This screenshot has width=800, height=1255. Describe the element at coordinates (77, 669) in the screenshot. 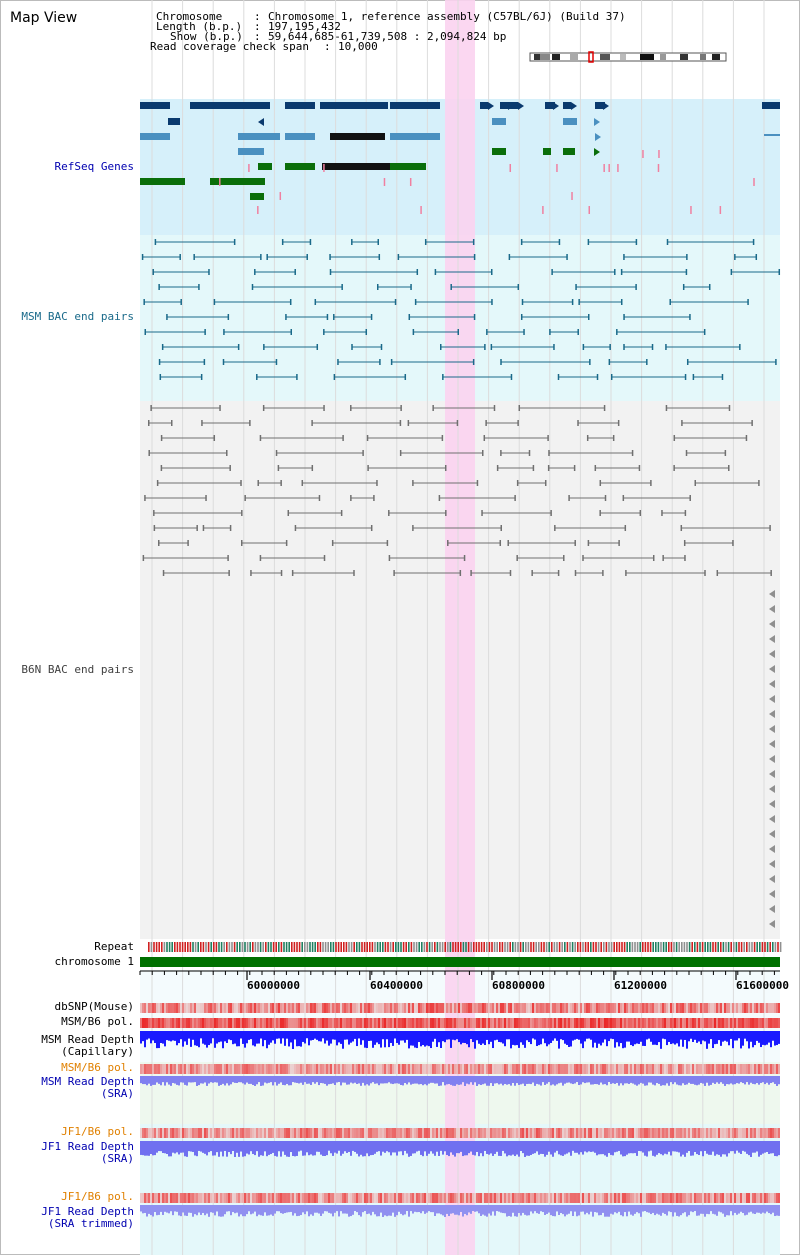

I see `track-label-b6n-bac: B6N BAC end pairs` at that location.